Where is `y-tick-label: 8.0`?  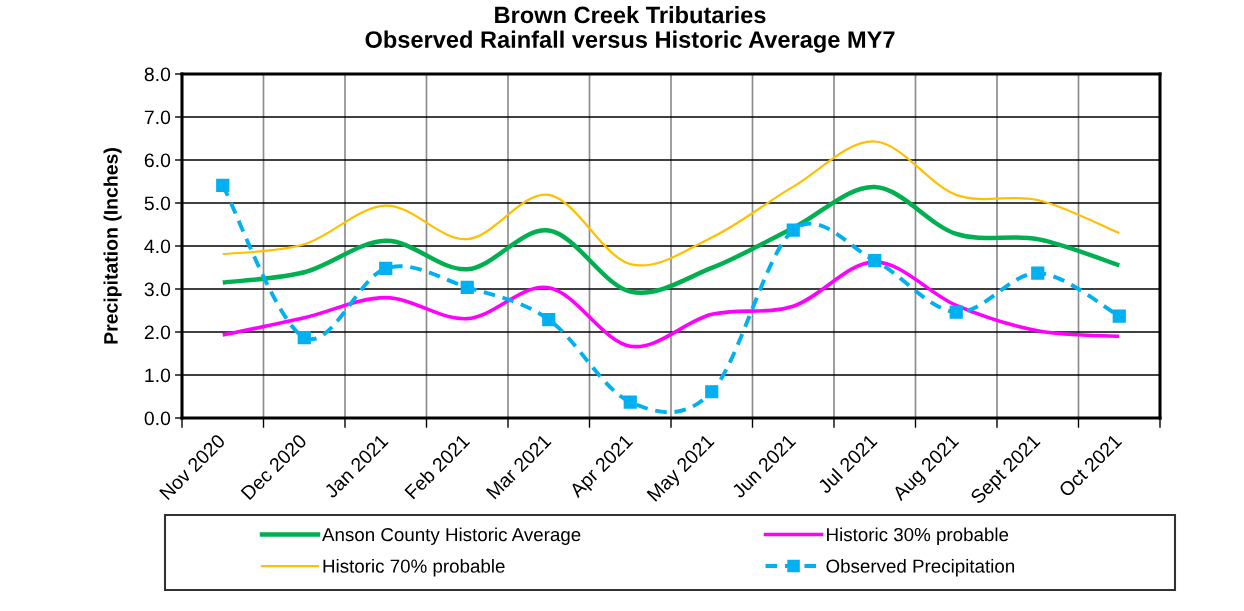
y-tick-label: 8.0 is located at coordinates (157, 74).